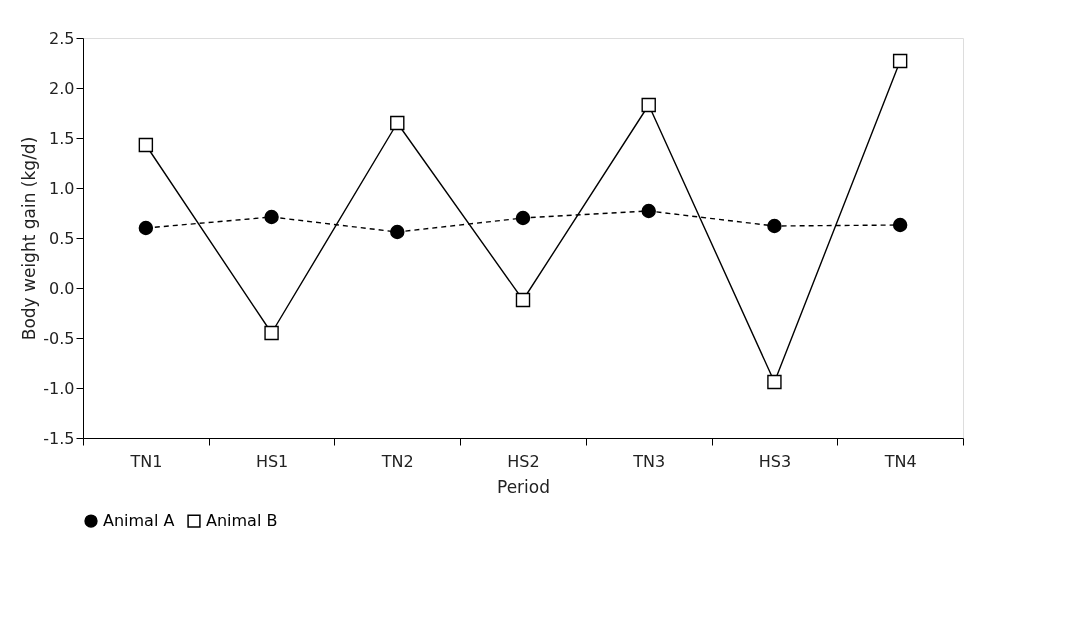 The height and width of the screenshot is (623, 1085). What do you see at coordinates (523, 461) in the screenshot?
I see `x-tick-label: HS2` at bounding box center [523, 461].